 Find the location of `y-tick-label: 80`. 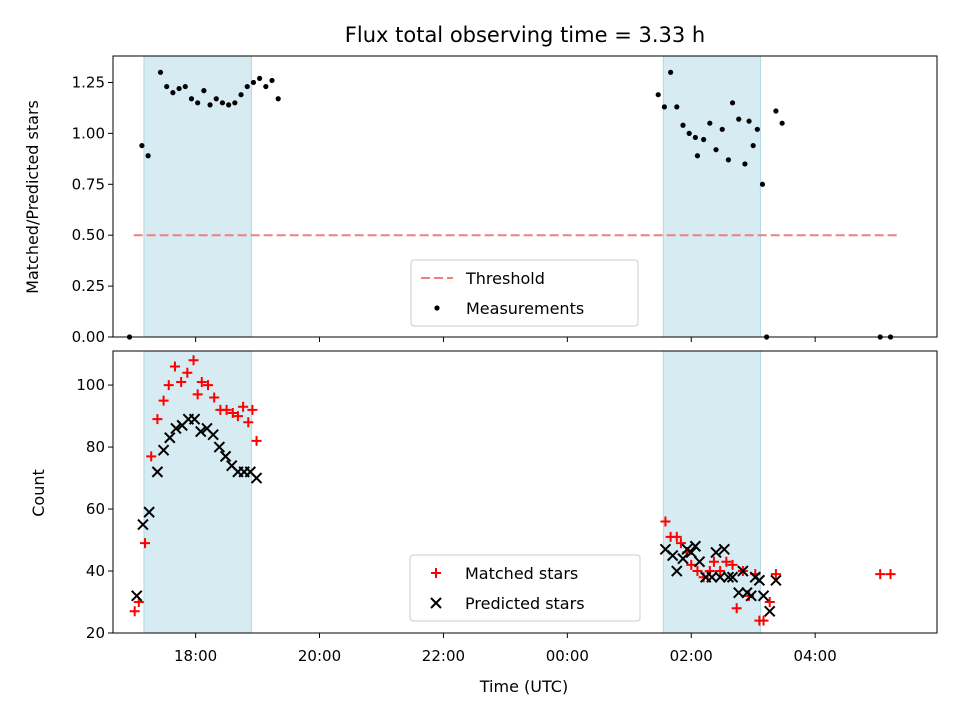

y-tick-label: 80 is located at coordinates (95, 447).